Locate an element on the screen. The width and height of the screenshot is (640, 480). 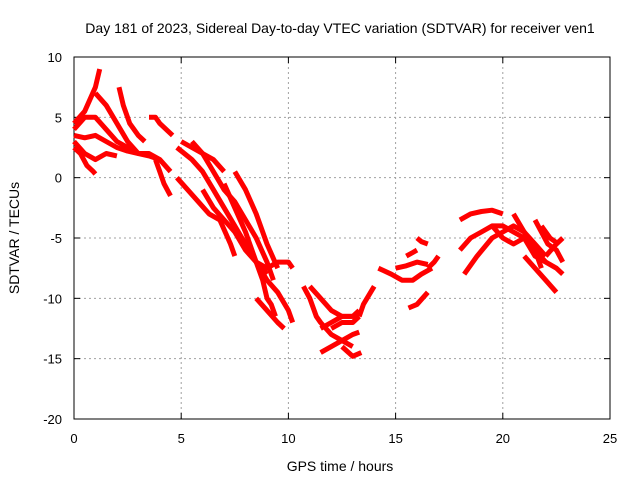
series-line-sat-ag is located at coordinates (481, 215).